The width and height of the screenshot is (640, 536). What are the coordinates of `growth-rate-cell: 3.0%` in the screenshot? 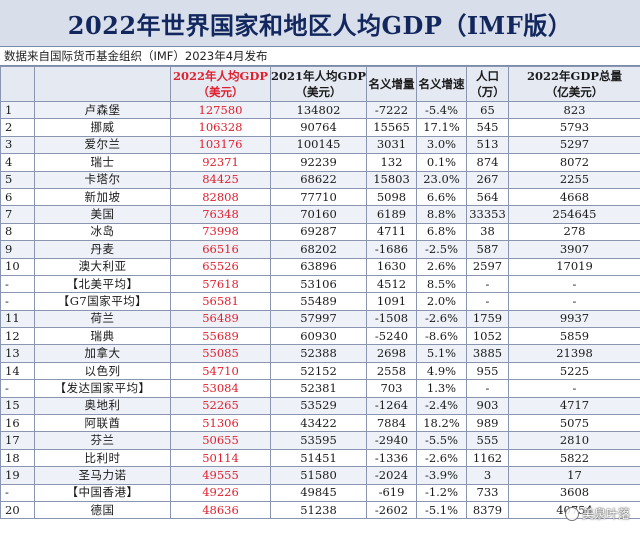 It's located at (441, 145).